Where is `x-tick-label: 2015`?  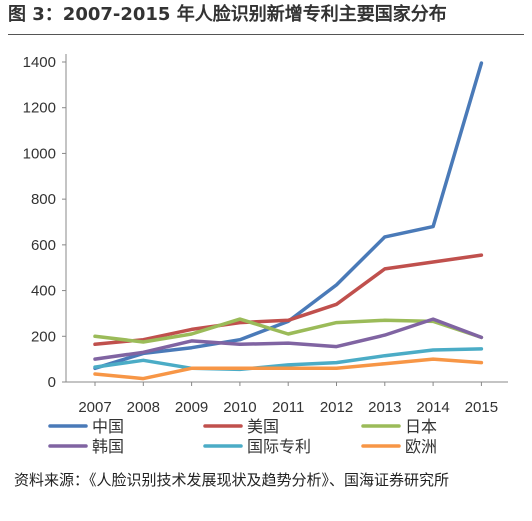
x-tick-label: 2015 is located at coordinates (481, 407).